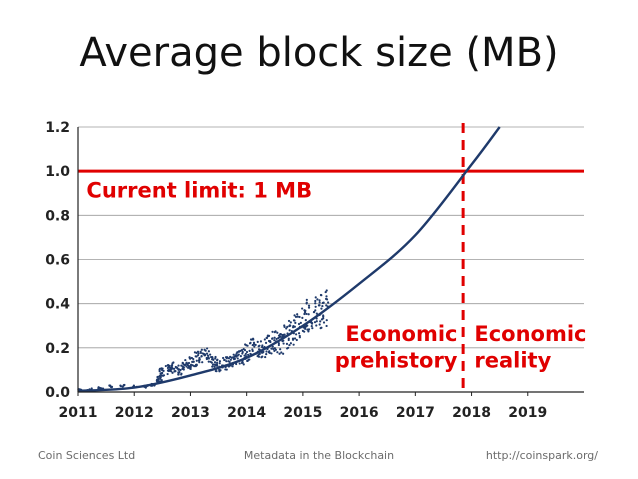 This screenshot has height=479, width=638. Describe the element at coordinates (57, 172) in the screenshot. I see `y-tick-label: 1.0` at that location.